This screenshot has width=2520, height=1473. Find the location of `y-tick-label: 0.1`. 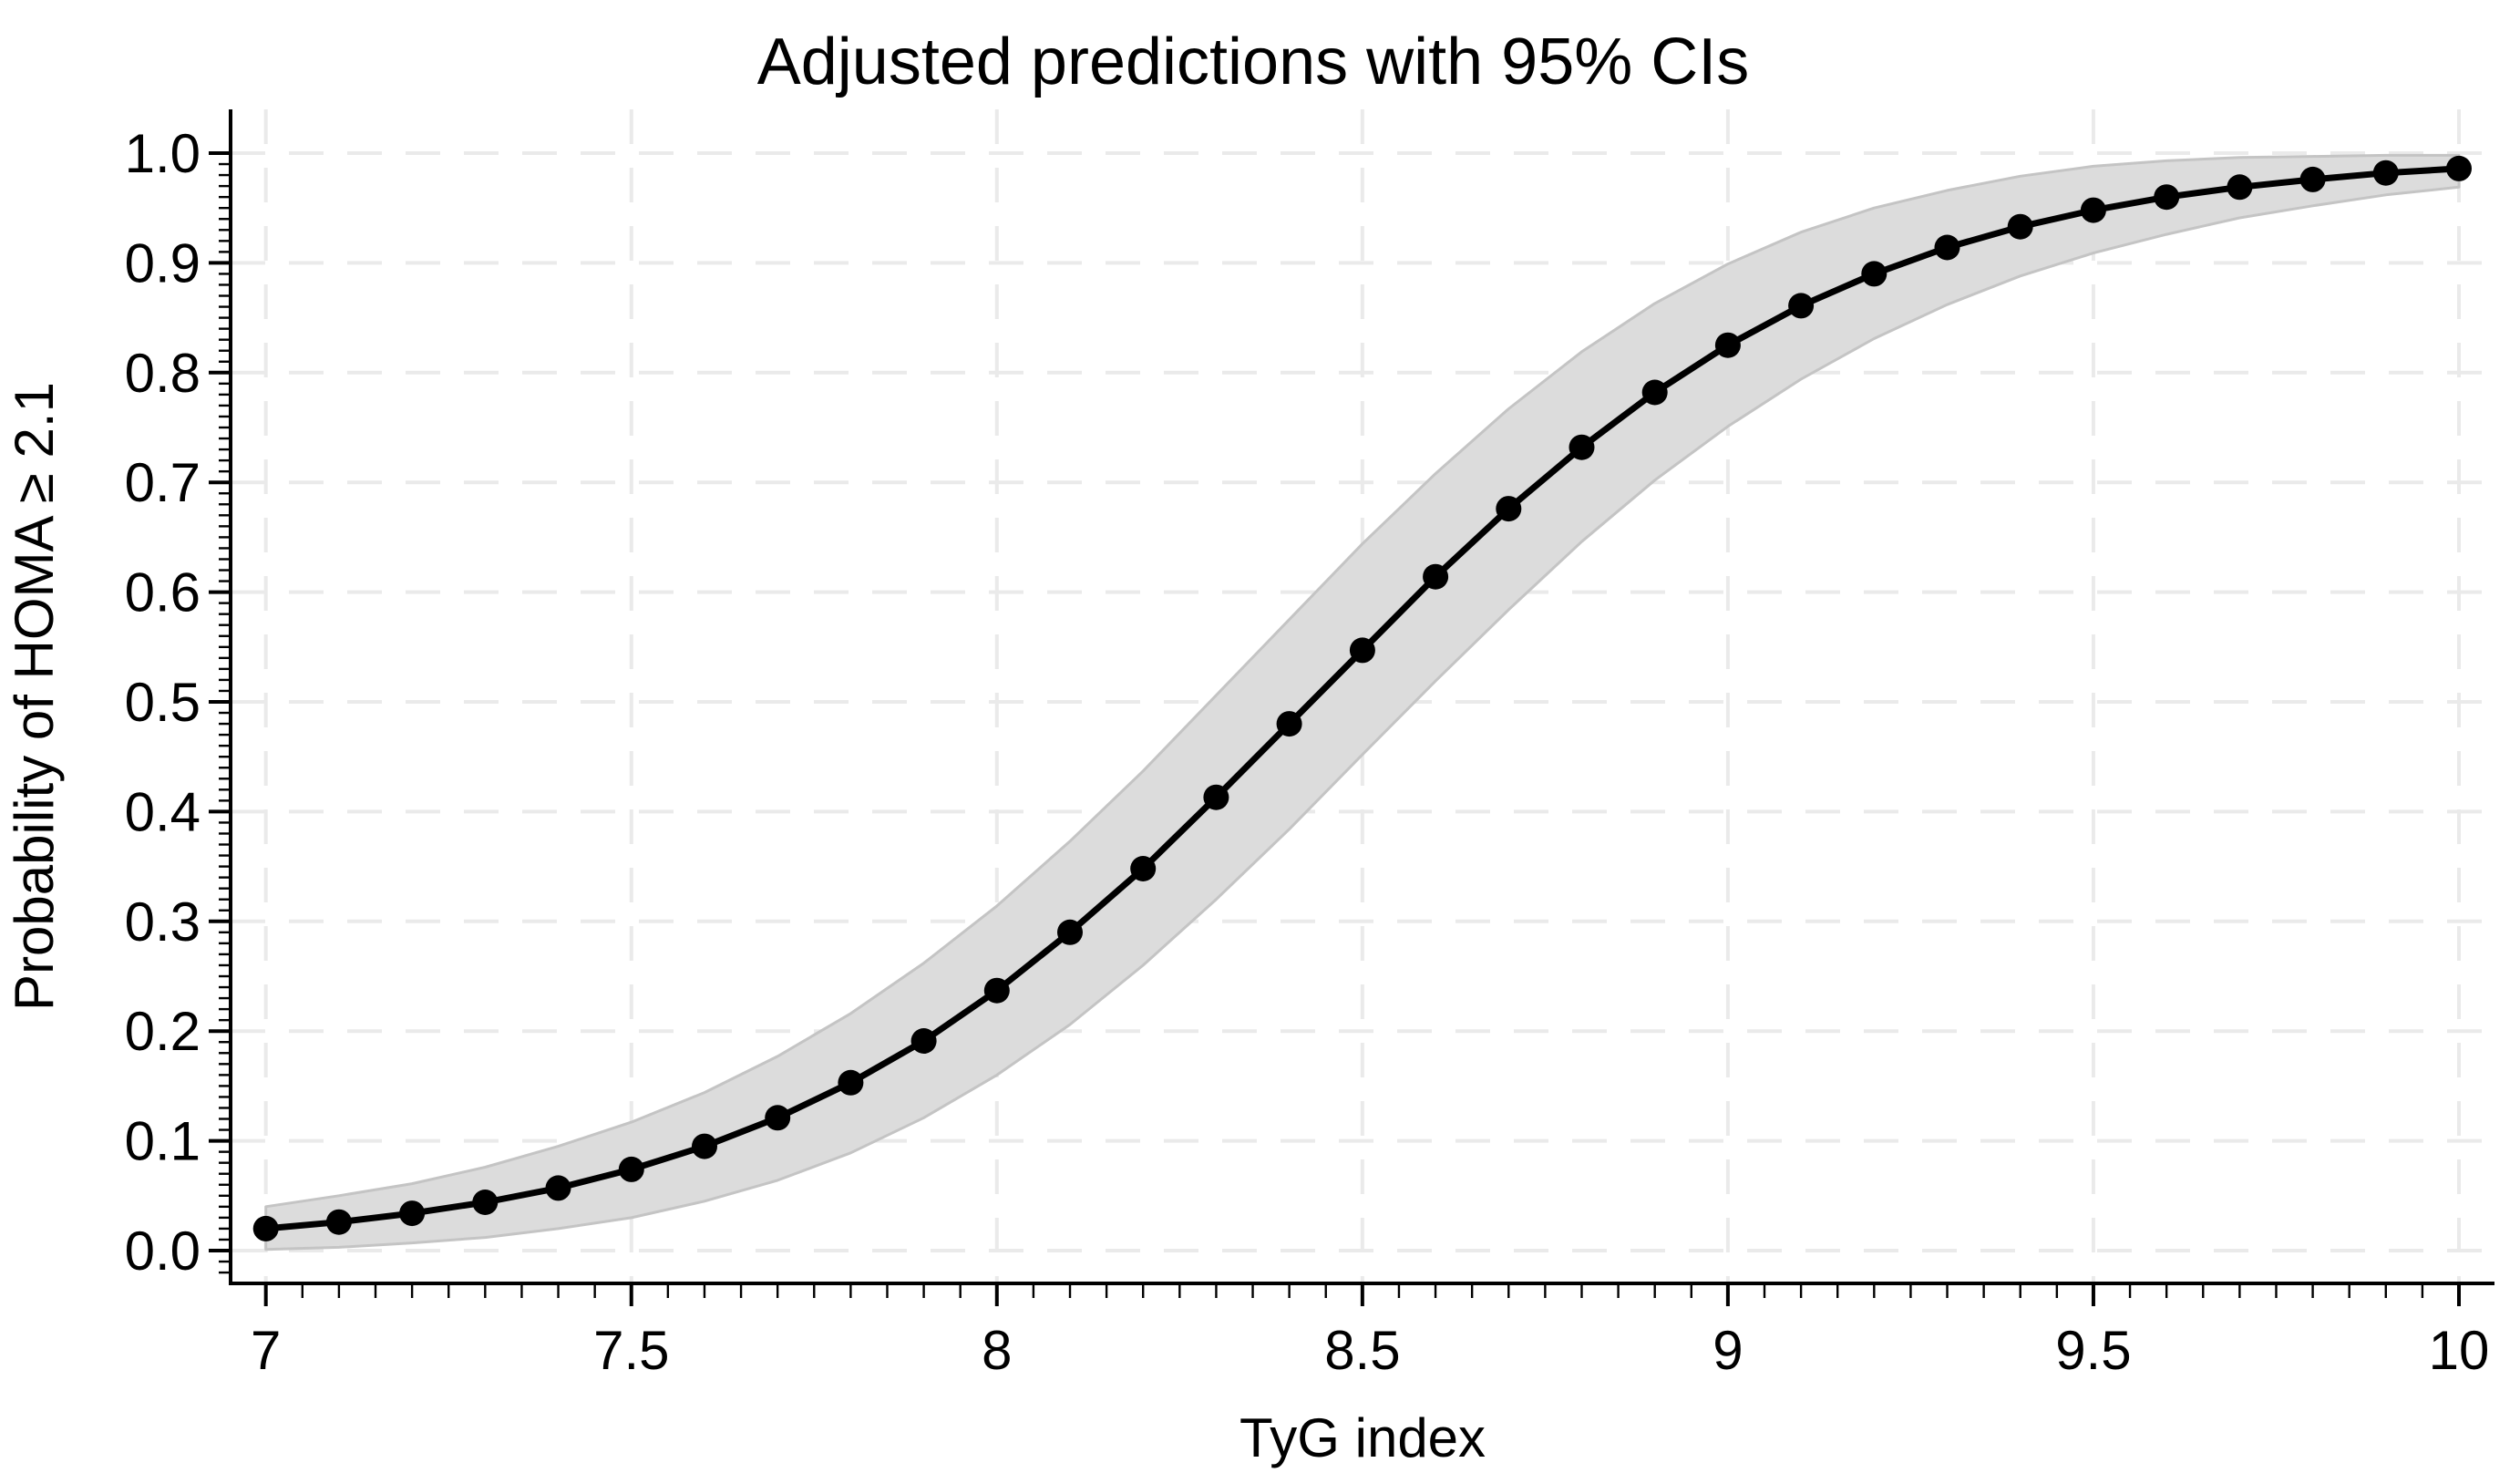

y-tick-label: 0.1 is located at coordinates (163, 1141).